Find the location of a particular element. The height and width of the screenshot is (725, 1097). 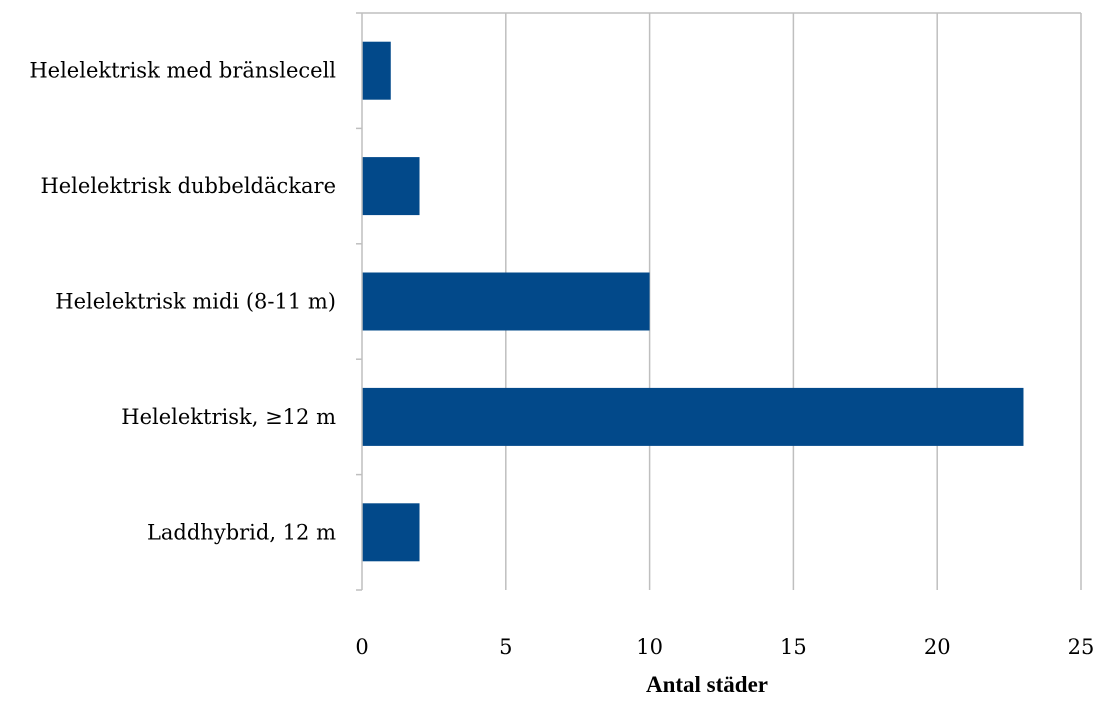

x-tick-label: 10 is located at coordinates (649, 647).